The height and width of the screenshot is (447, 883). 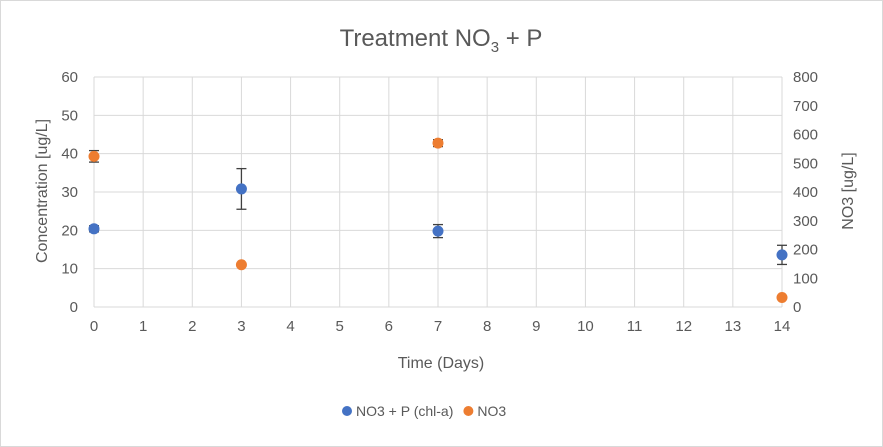 I want to click on y-tick-label: 20, so click(x=69, y=230).